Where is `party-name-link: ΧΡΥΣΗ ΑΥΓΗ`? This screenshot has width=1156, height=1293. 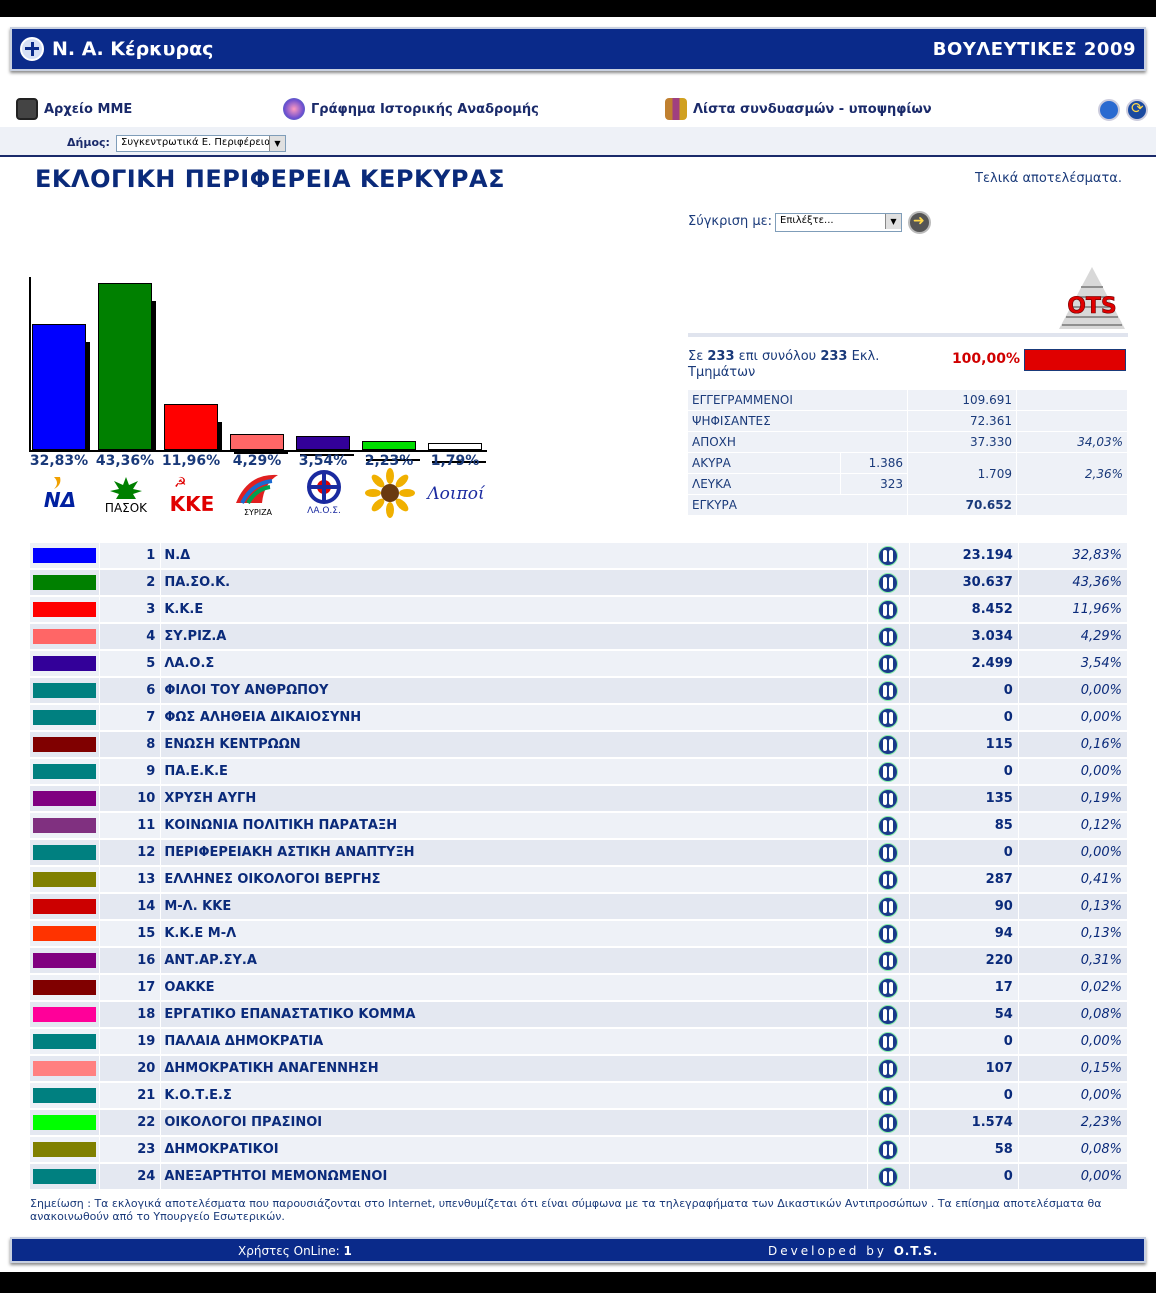
party-name-link: ΧΡΥΣΗ ΑΥΓΗ is located at coordinates (514, 798).